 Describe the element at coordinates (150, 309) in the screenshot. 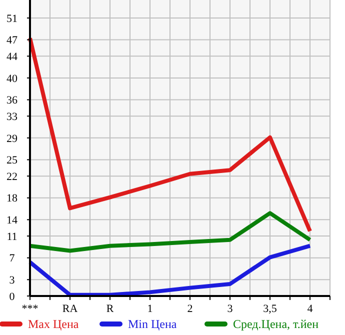

I see `x-tick-label: 1` at that location.